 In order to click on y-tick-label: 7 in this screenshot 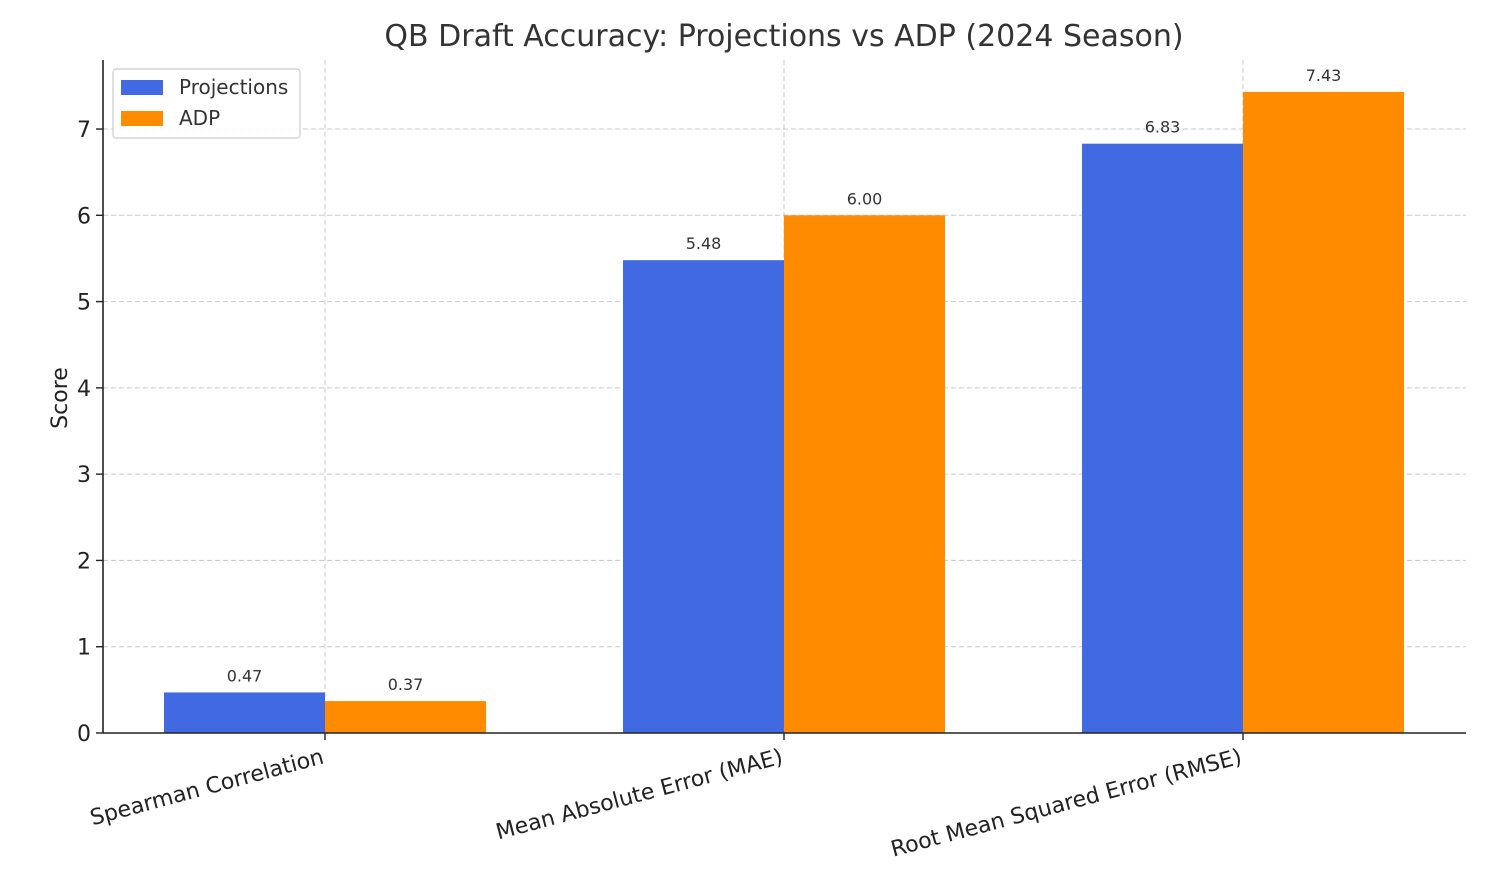, I will do `click(84, 130)`.